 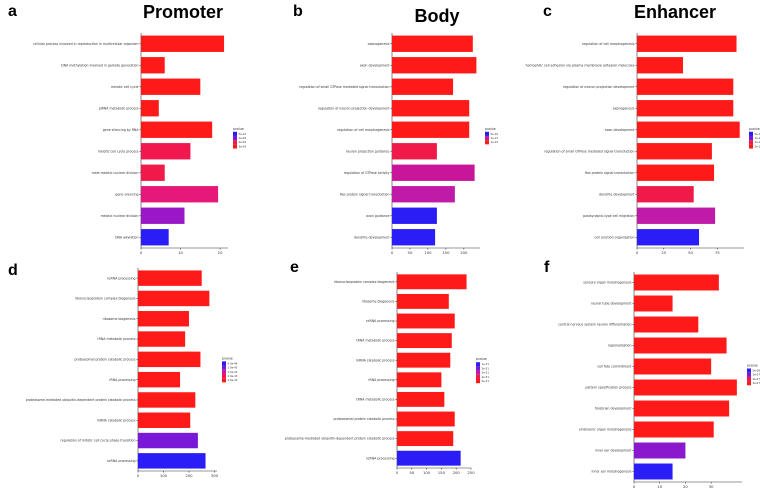 What do you see at coordinates (118, 151) in the screenshot?
I see `category-label: meiotic cell cycle process` at bounding box center [118, 151].